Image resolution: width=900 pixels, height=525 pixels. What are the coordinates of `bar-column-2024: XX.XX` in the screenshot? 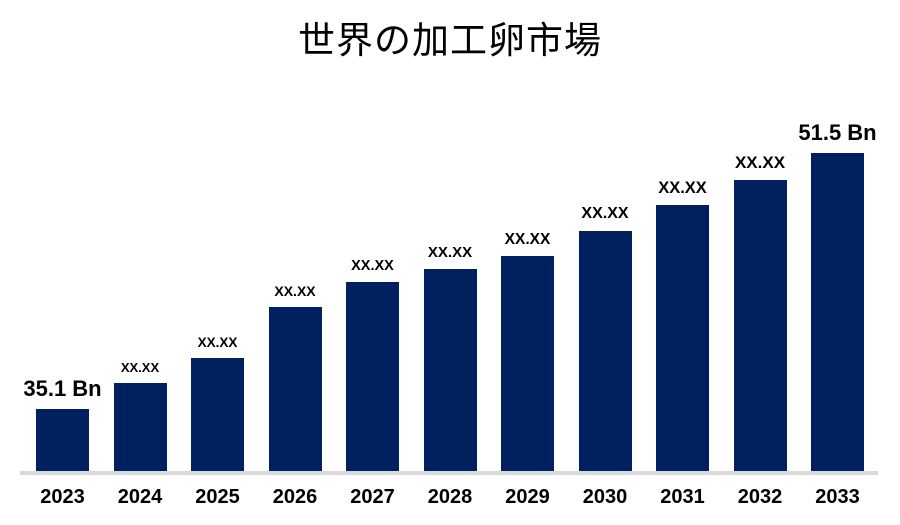 It's located at (140, 416).